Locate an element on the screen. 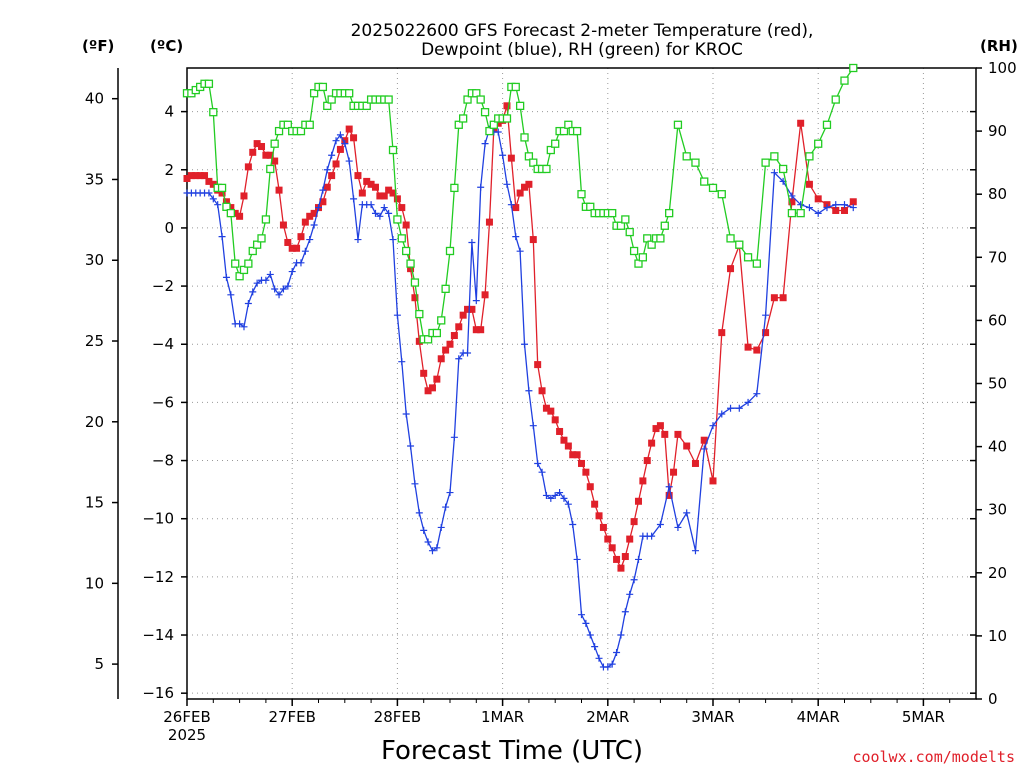 Image resolution: width=1024 pixels, height=768 pixels. y-tick-label-c: −10 is located at coordinates (158, 519).